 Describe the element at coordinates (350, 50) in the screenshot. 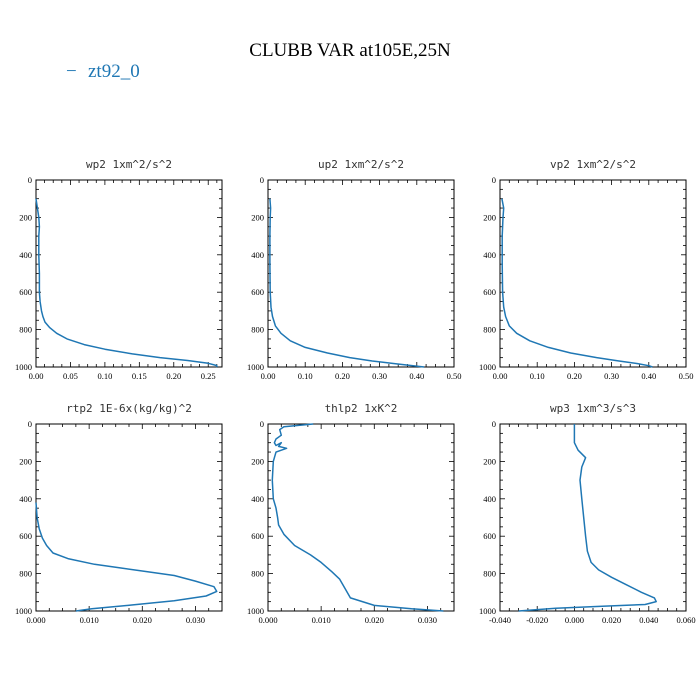

I see `figure-title: CLUBB VAR at105E,25N` at that location.